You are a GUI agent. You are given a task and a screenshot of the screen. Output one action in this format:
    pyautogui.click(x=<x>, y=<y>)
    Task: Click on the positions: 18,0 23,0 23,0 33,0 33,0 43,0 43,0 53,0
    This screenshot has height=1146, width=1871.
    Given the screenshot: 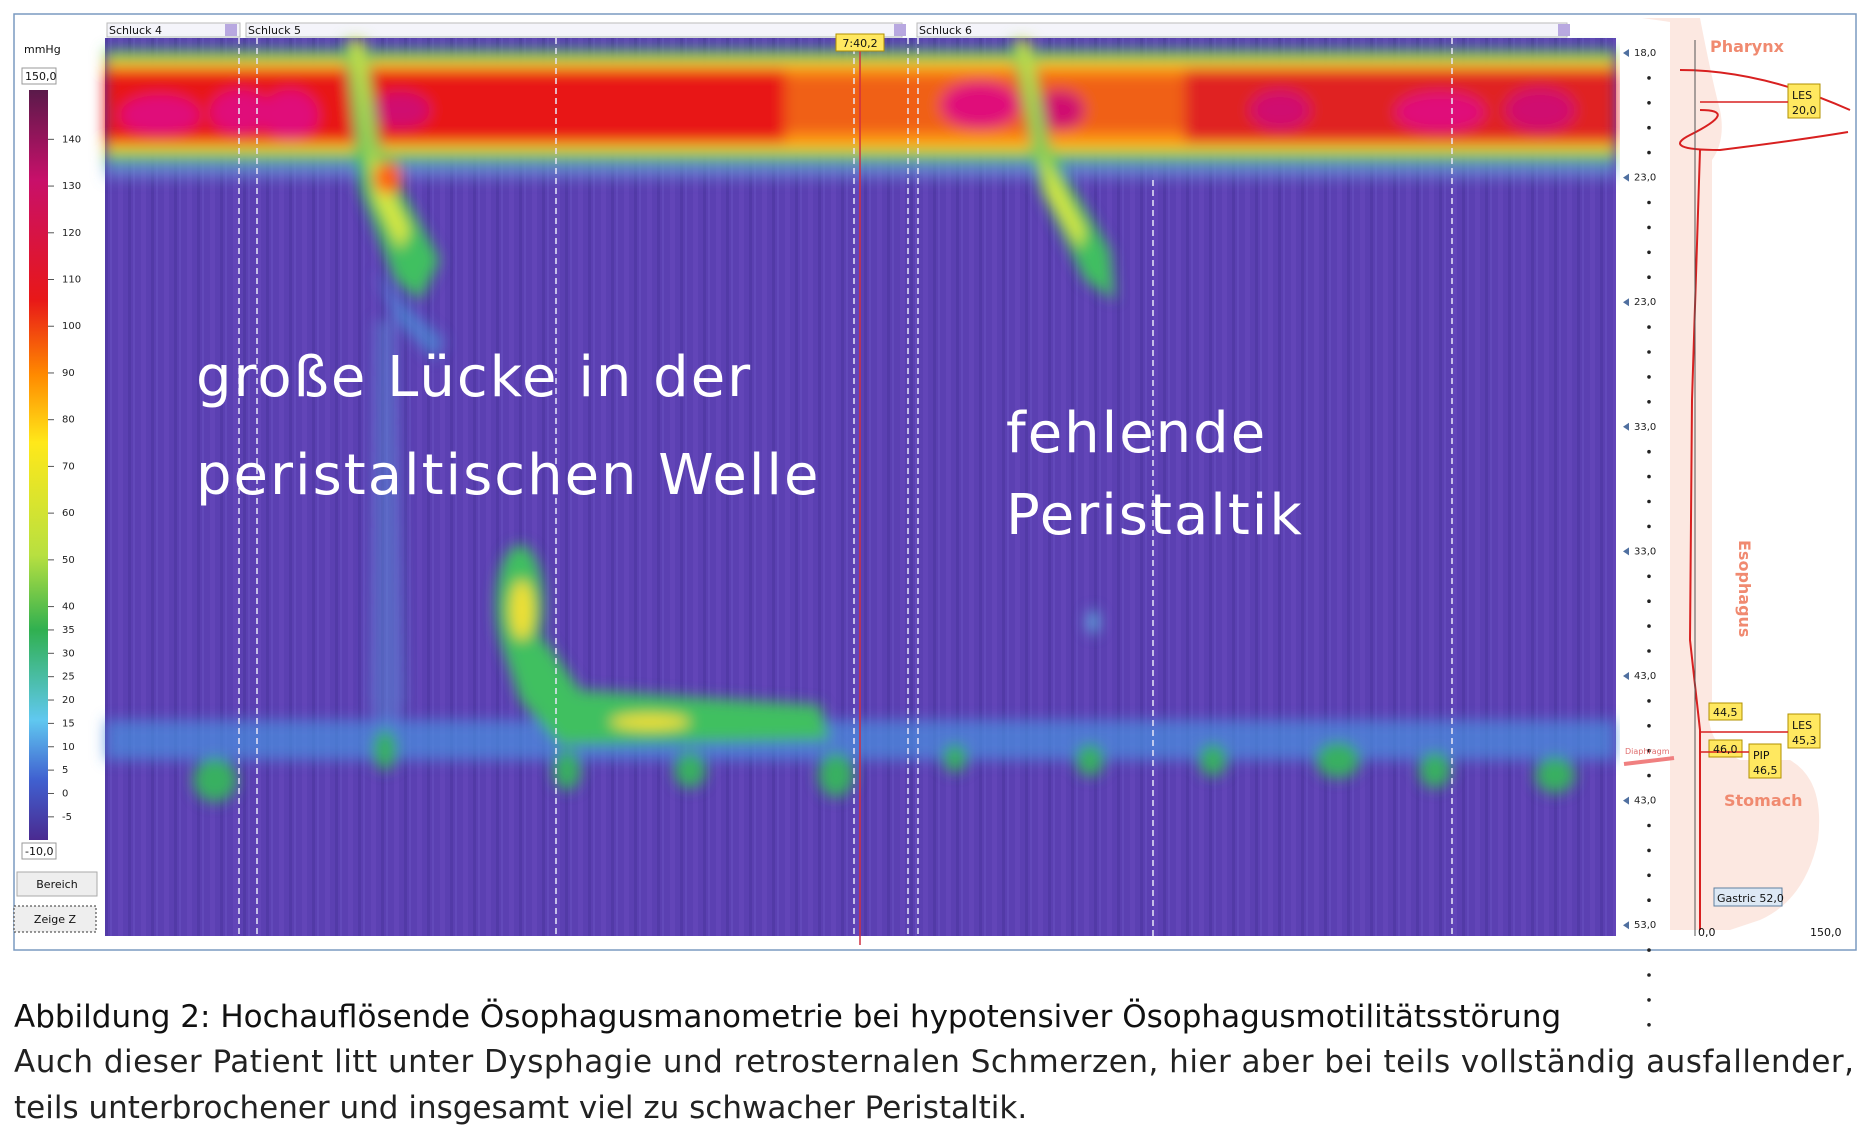 What is the action you would take?
    pyautogui.click(x=1639, y=537)
    